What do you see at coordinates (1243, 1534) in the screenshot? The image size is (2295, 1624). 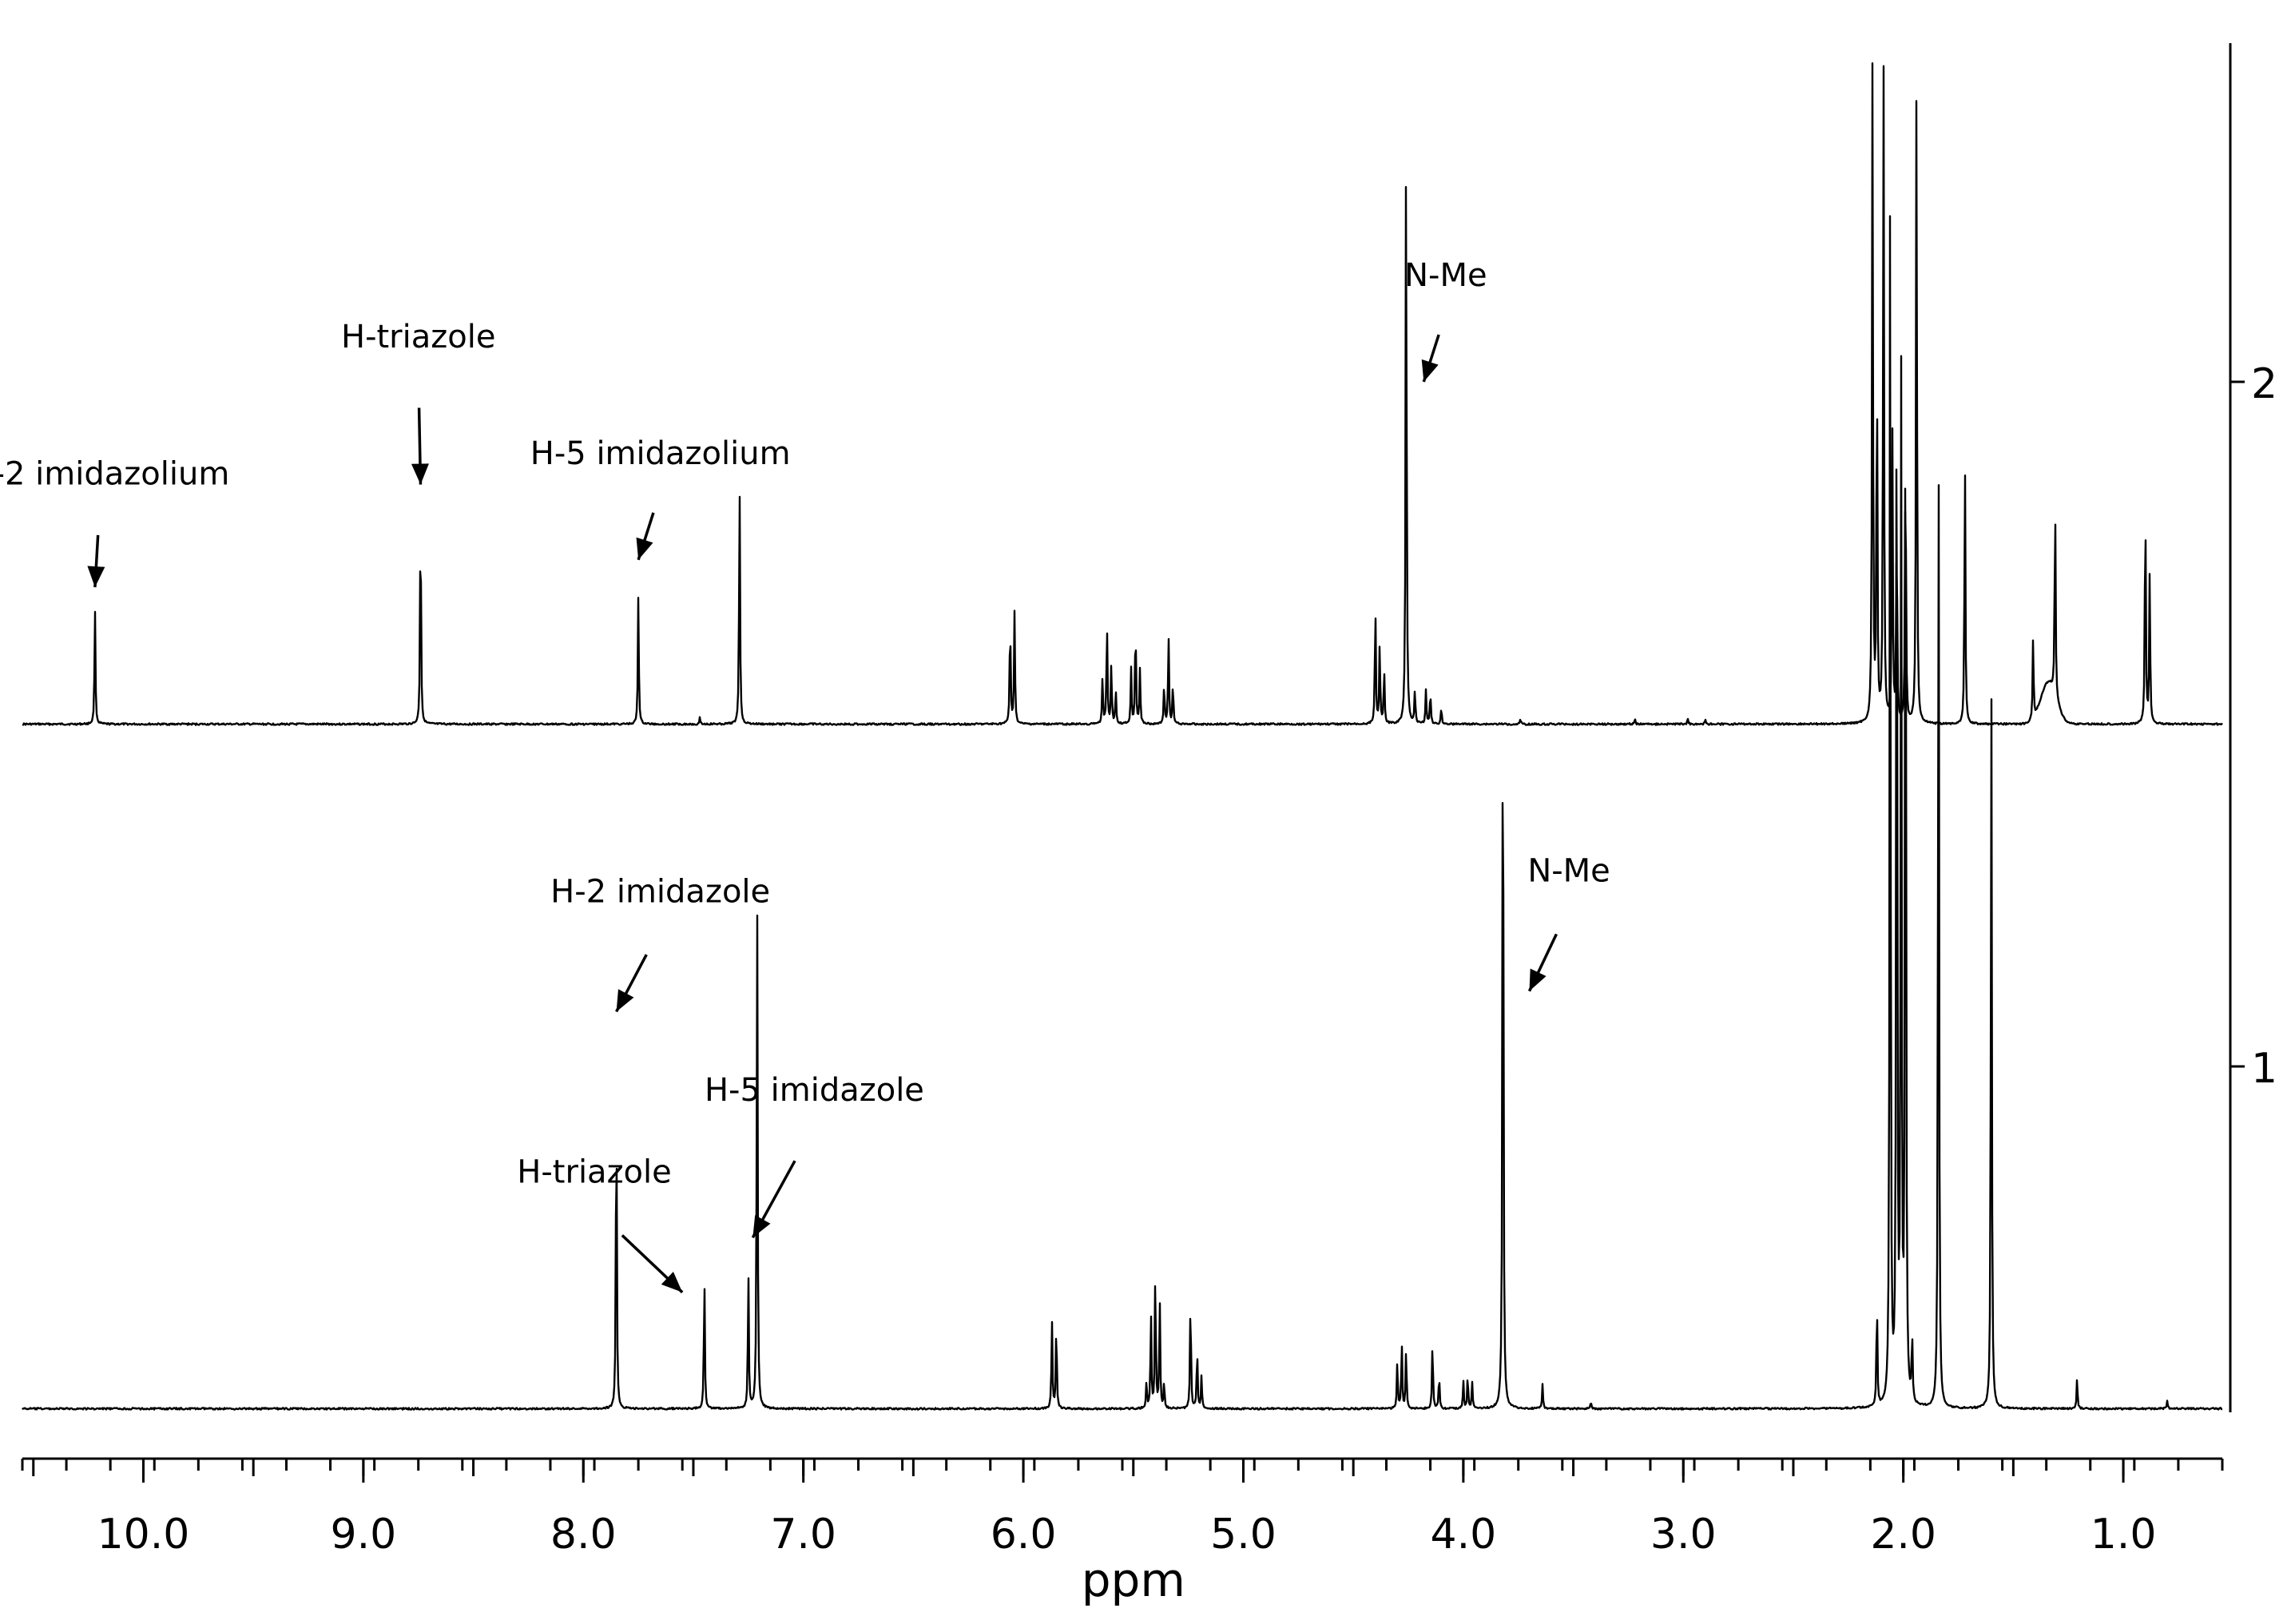 I see `x-tick-label: 5.0` at bounding box center [1243, 1534].